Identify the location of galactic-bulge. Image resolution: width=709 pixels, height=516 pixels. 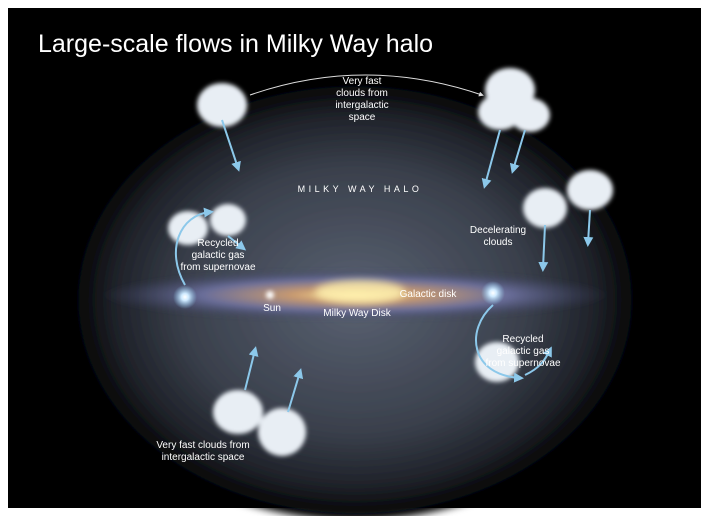
(360, 292).